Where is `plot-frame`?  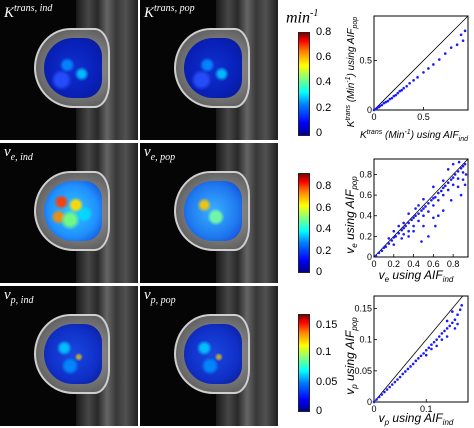 plot-frame is located at coordinates (421, 349).